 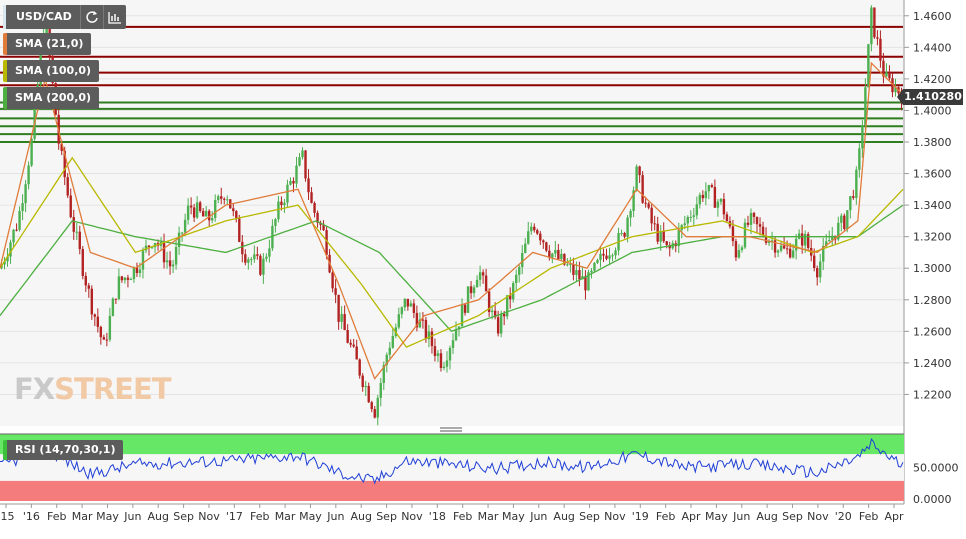 What do you see at coordinates (91, 17) in the screenshot?
I see `refresh-icon` at bounding box center [91, 17].